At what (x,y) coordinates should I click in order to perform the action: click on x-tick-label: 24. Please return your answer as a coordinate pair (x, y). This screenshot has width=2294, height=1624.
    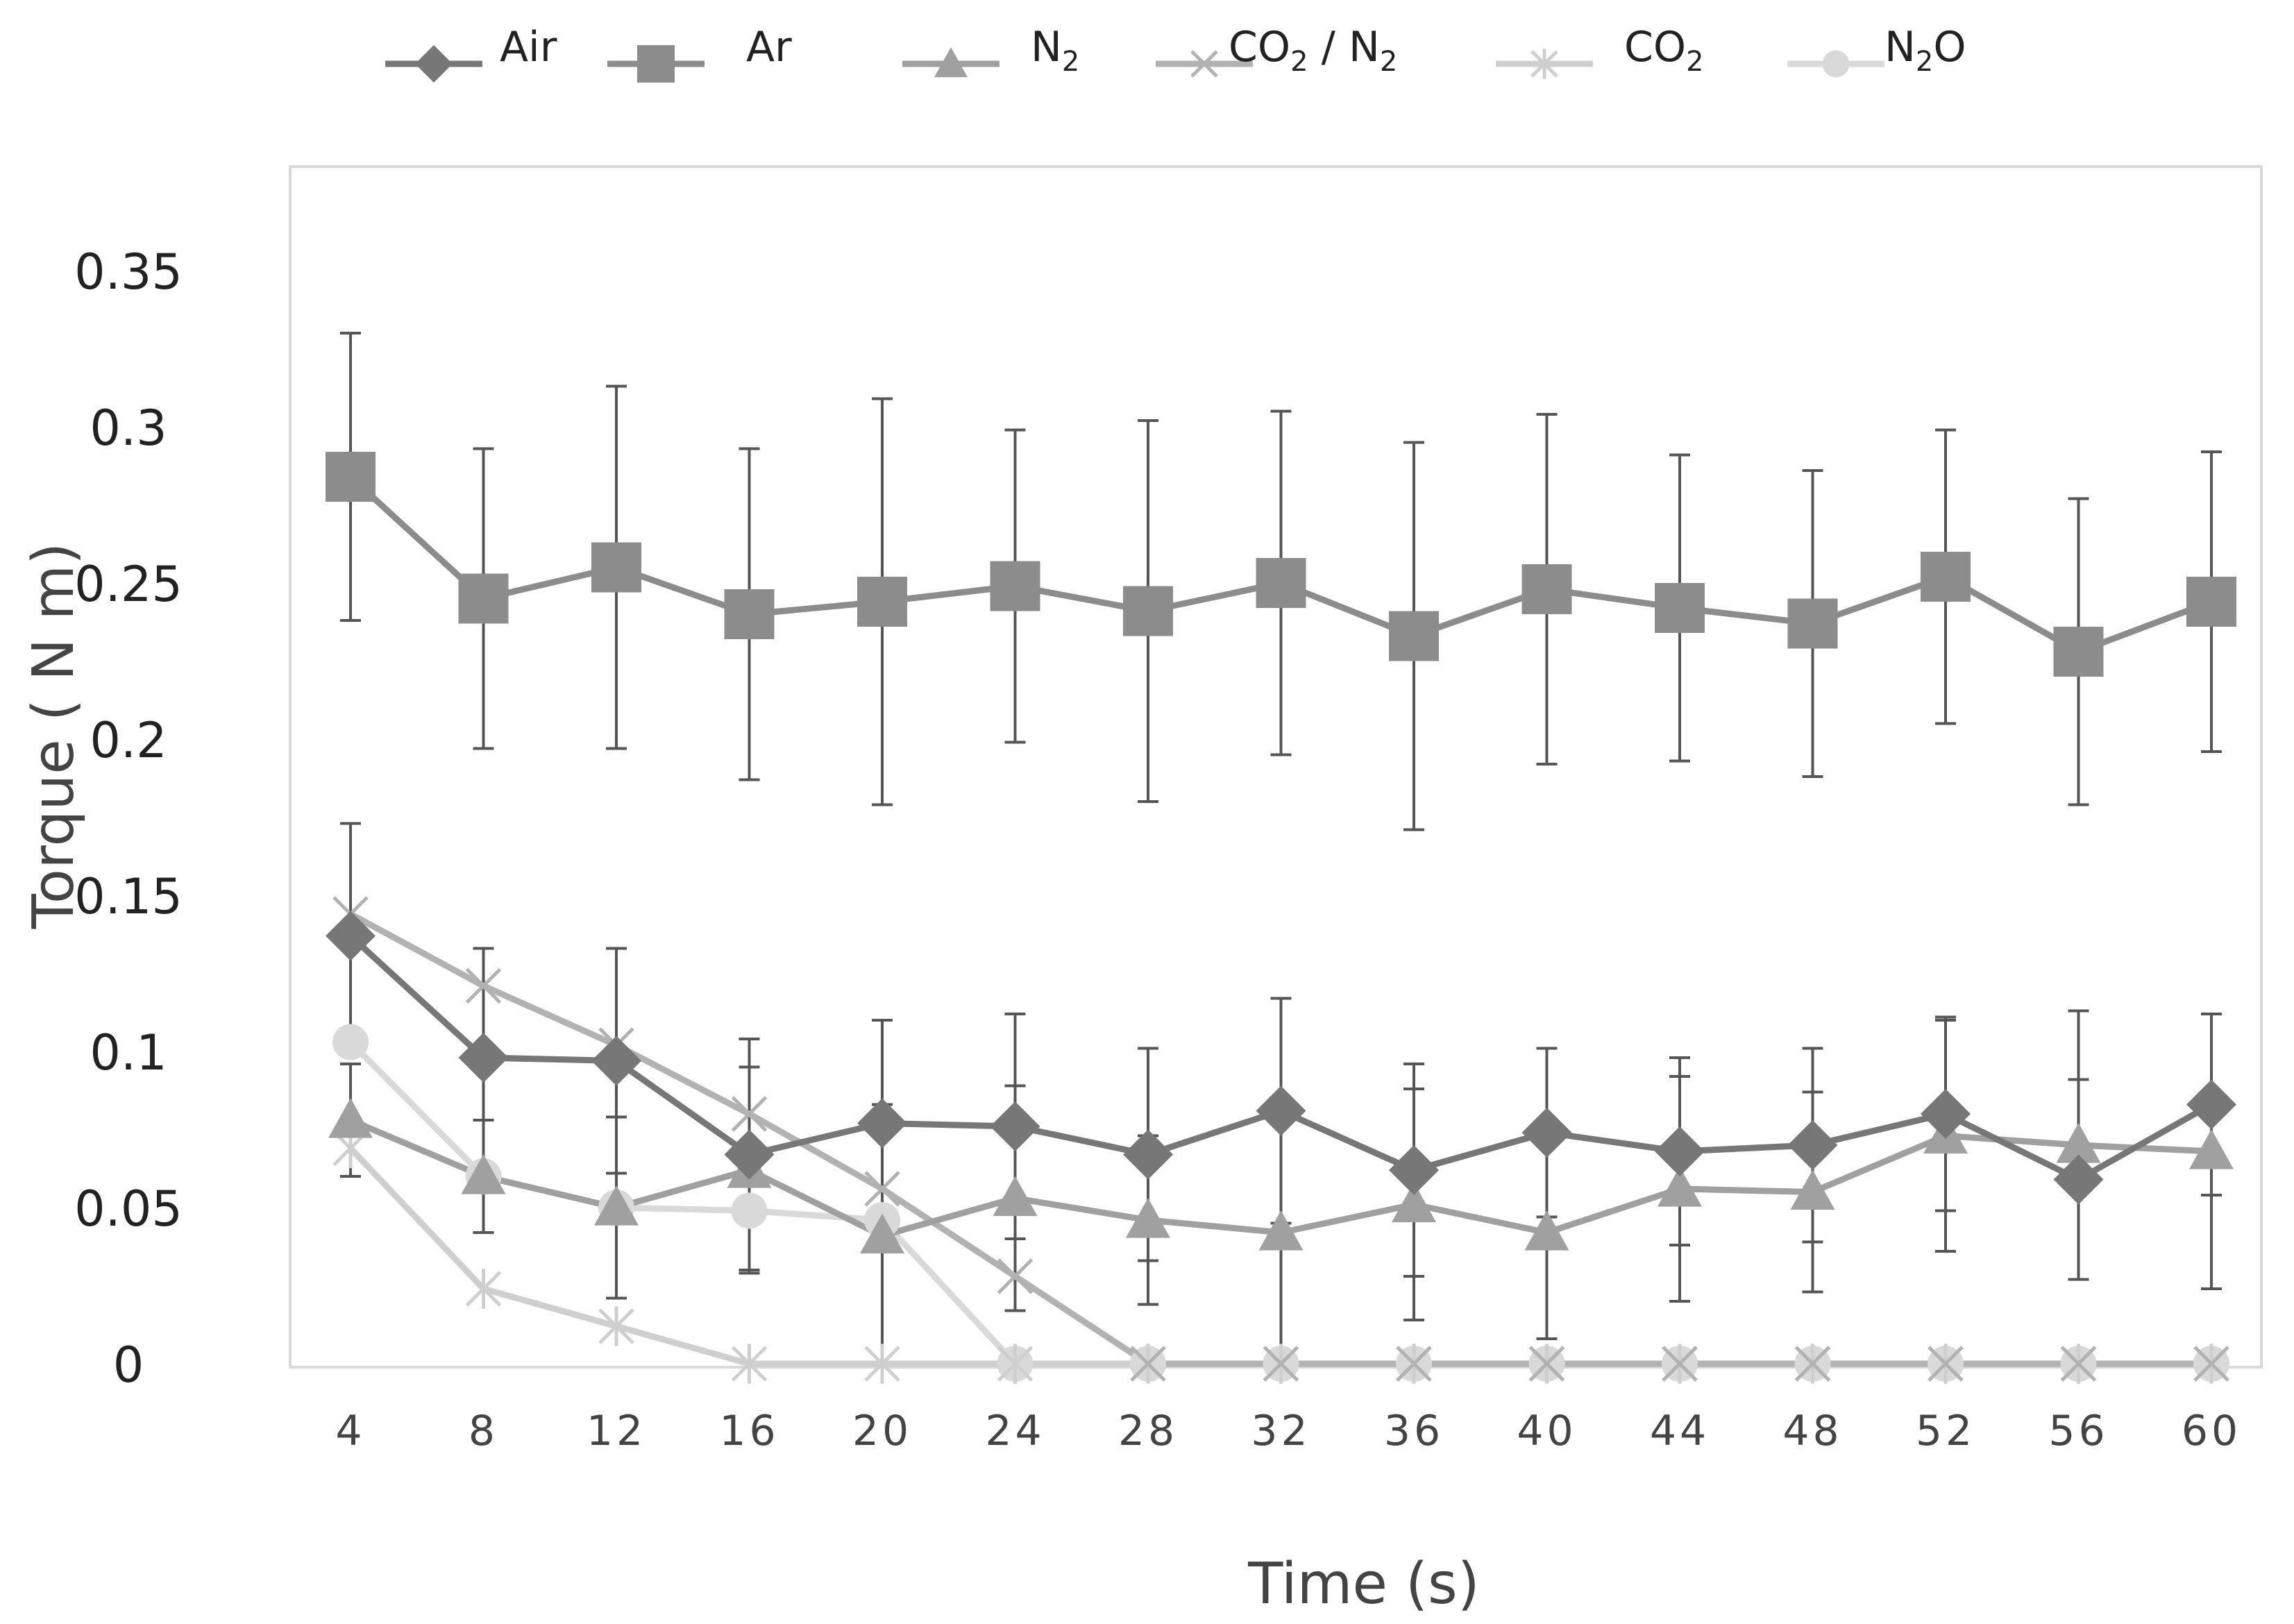
    Looking at the image, I should click on (1015, 1431).